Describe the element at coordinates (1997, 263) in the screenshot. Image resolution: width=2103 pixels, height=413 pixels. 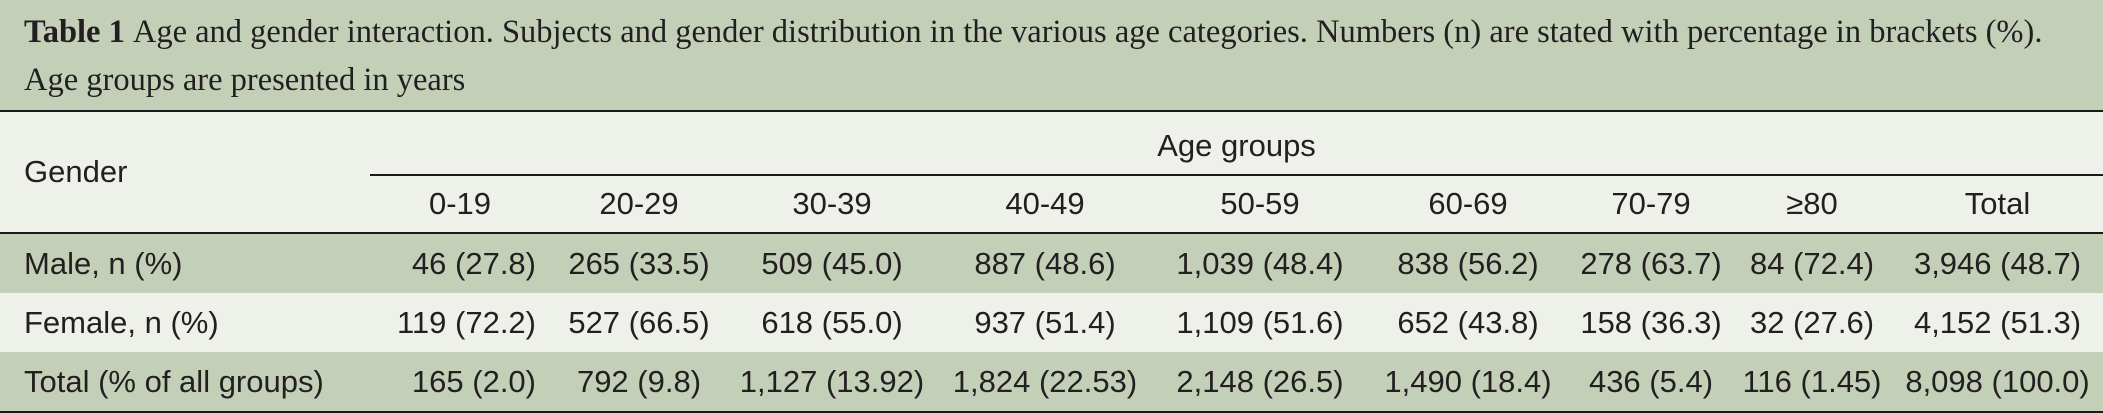
I see `table-cell: 3,946 (48.7)` at that location.